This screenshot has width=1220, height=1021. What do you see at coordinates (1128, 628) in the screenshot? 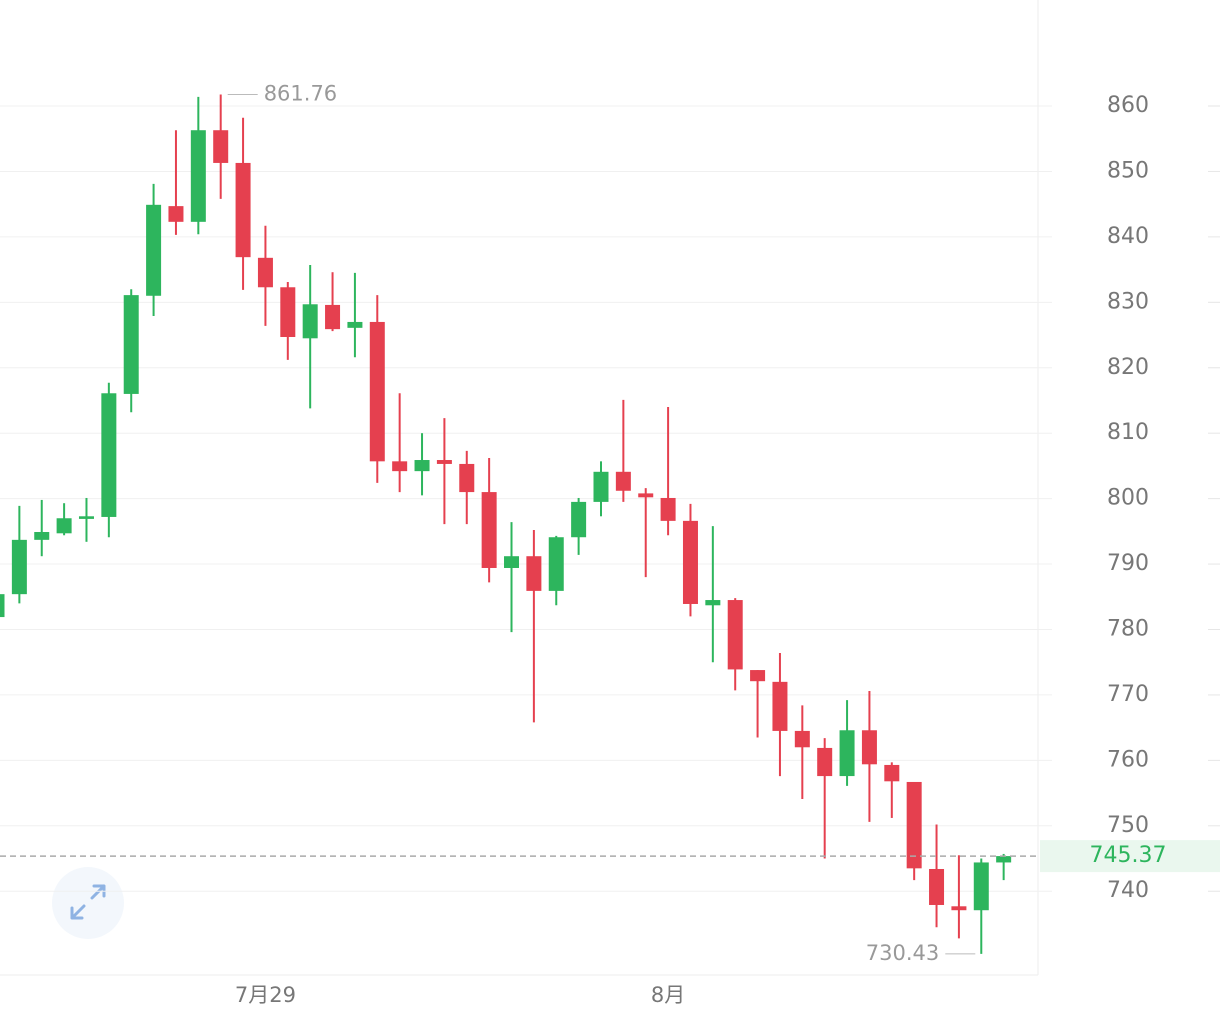
I see `y-tick-label: 780` at bounding box center [1128, 628].